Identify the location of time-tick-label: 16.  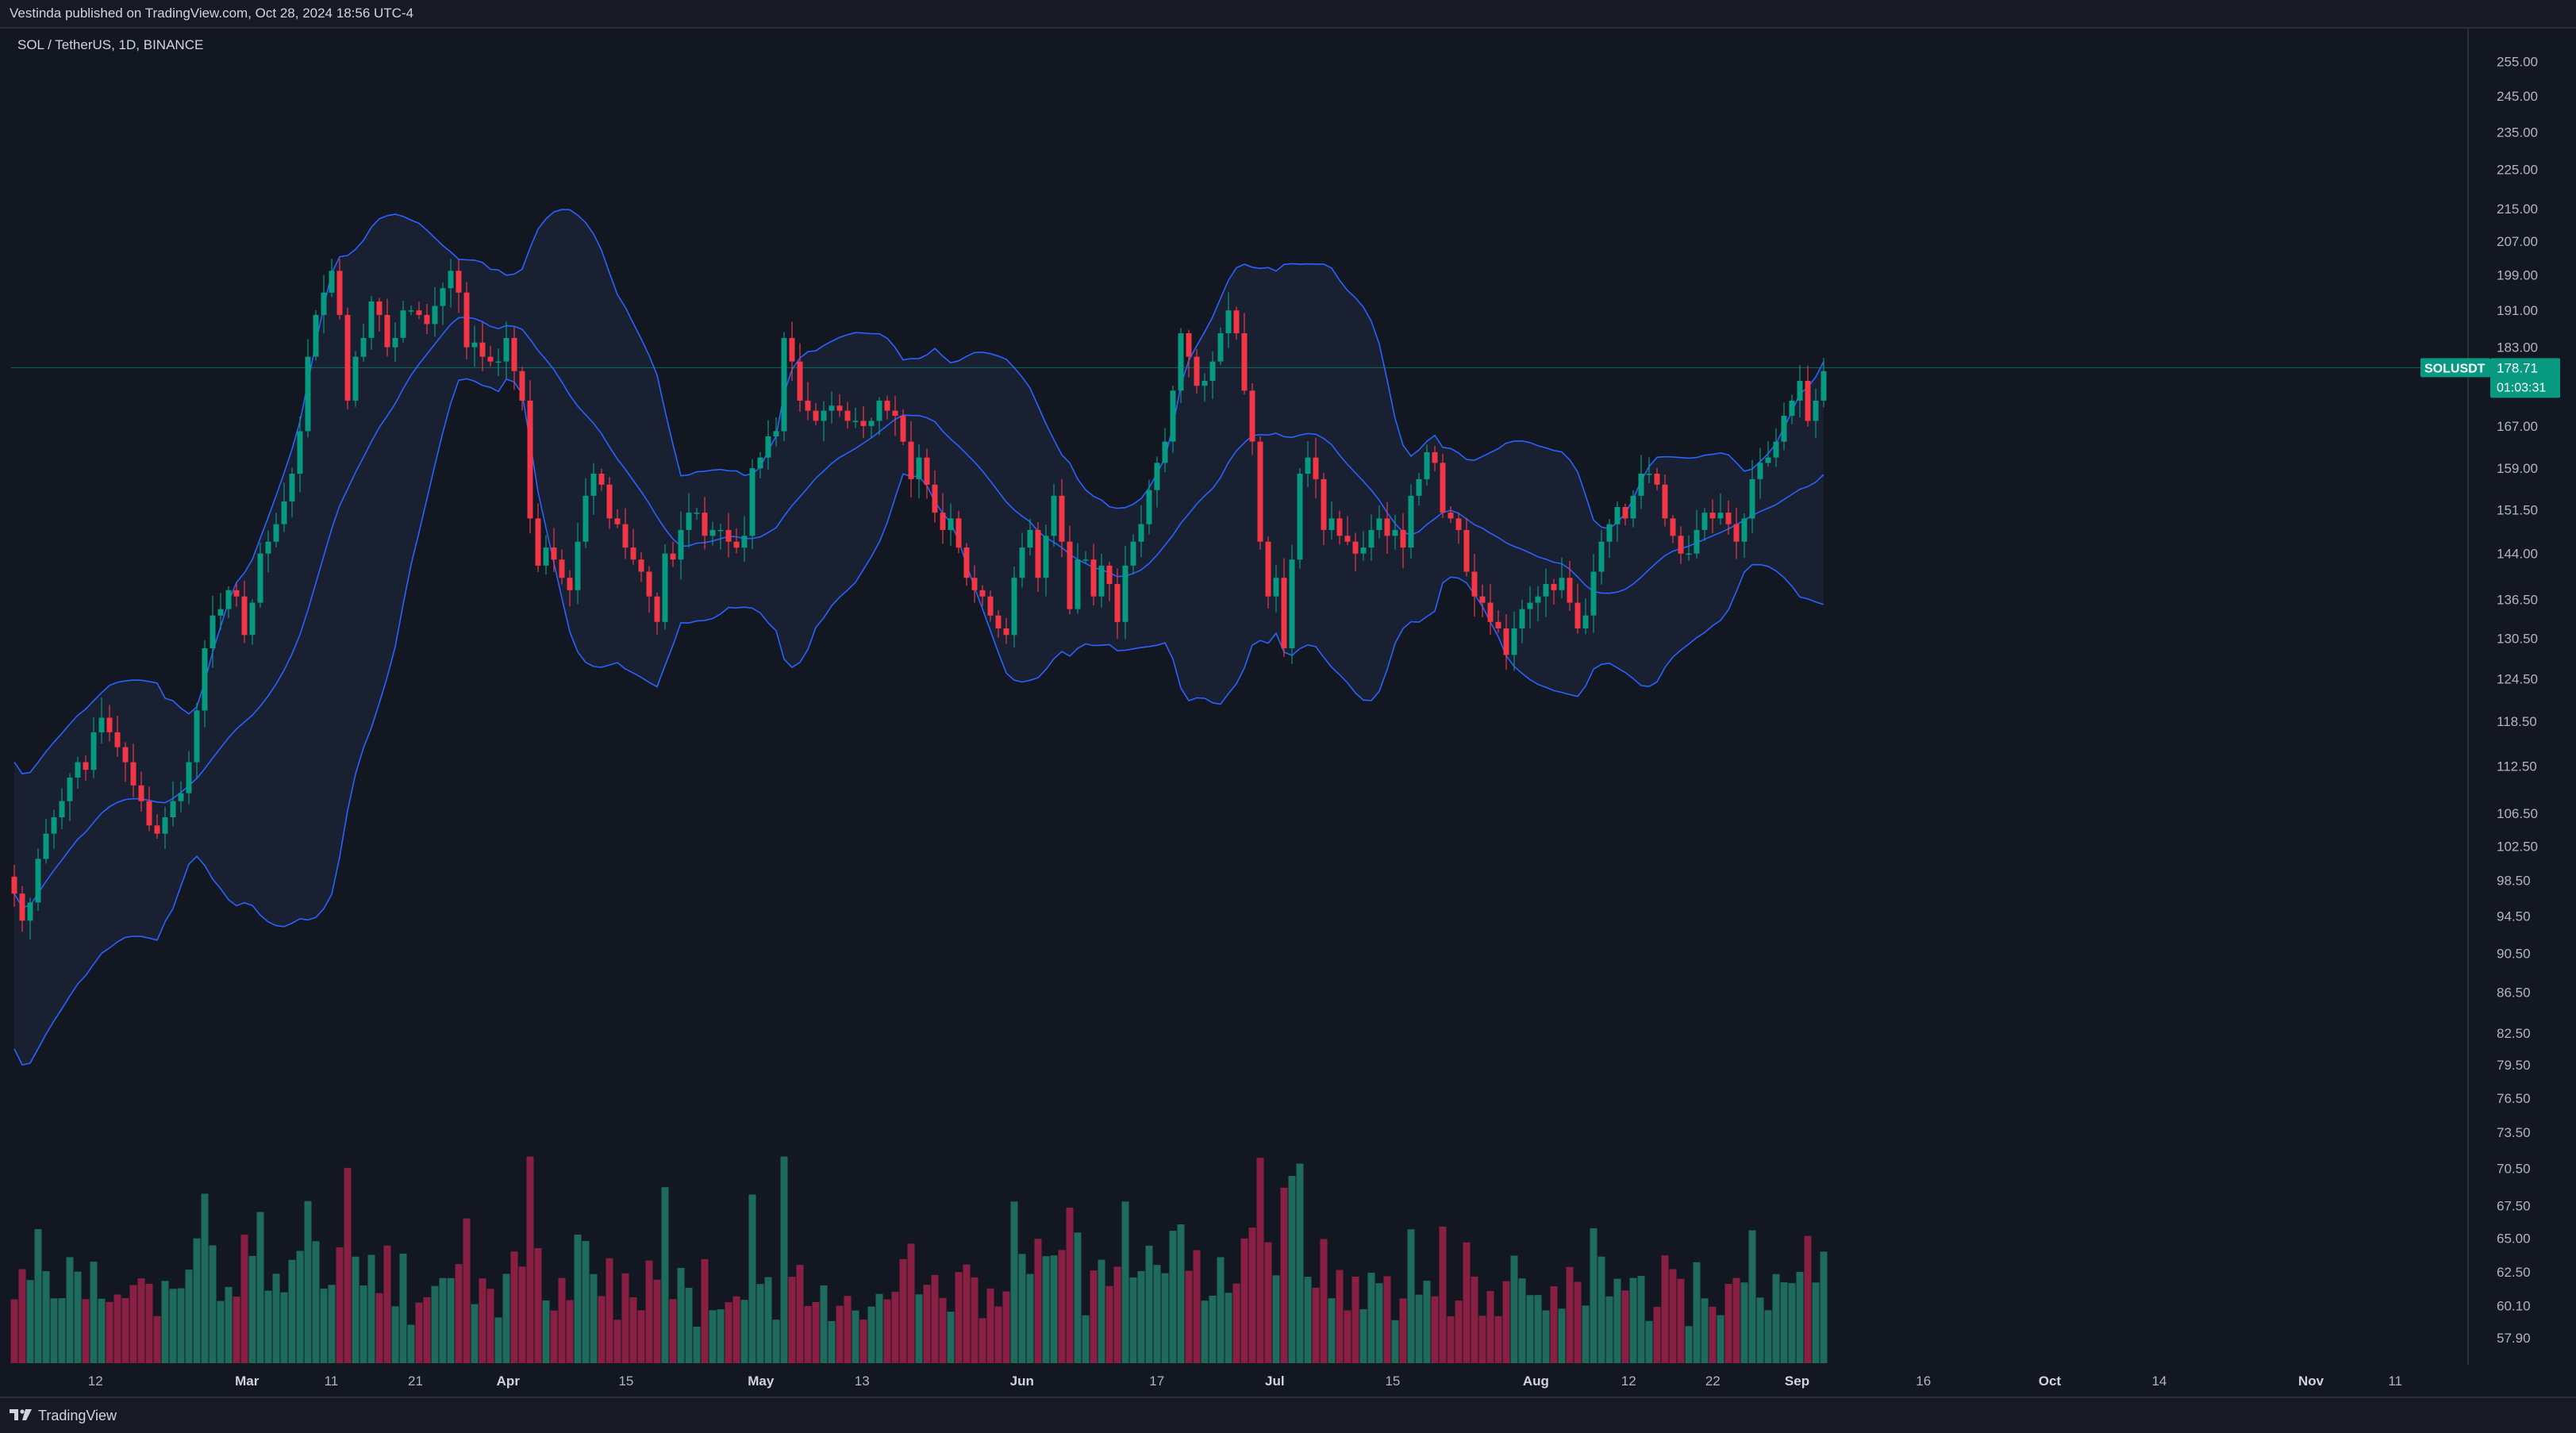
(1923, 1381).